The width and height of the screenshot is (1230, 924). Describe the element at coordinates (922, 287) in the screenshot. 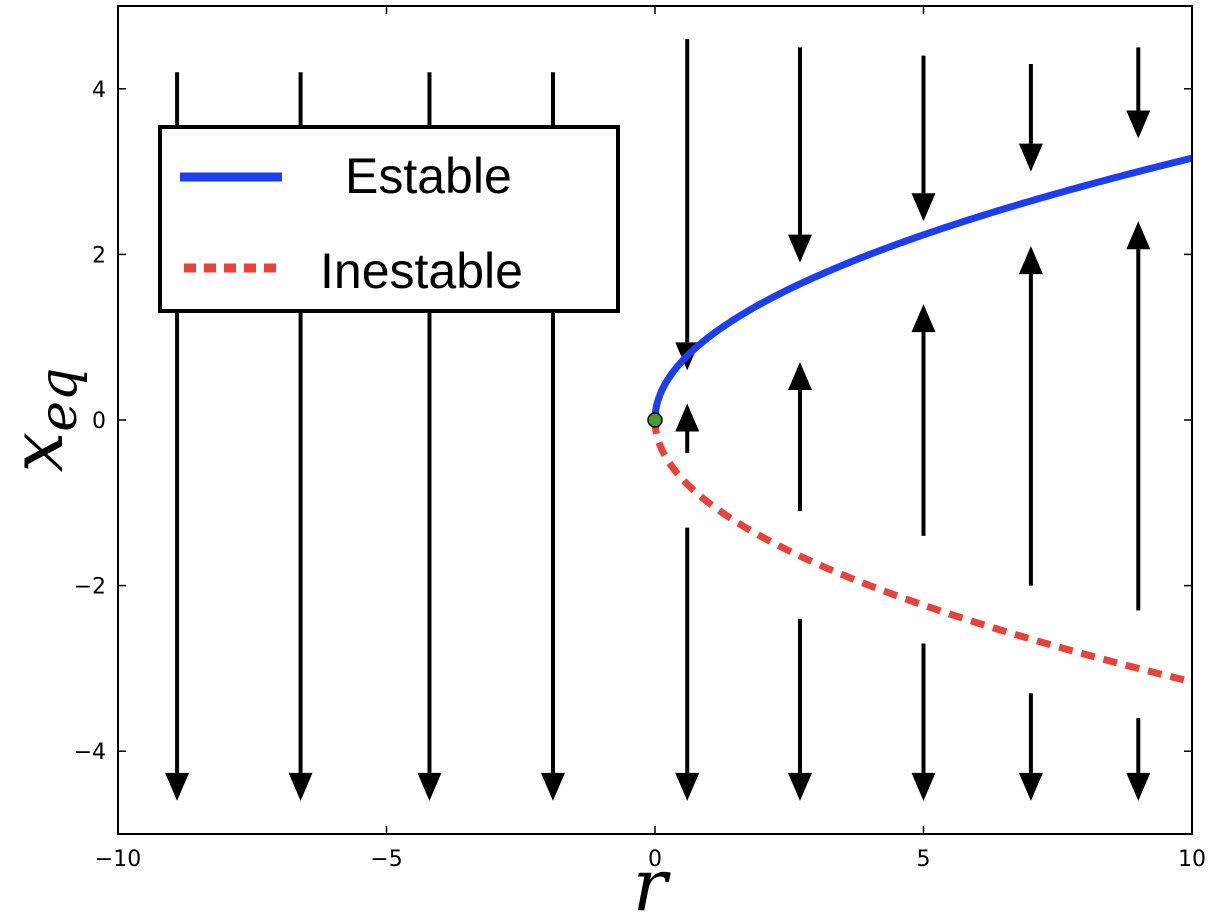

I see `series-line-estable` at that location.